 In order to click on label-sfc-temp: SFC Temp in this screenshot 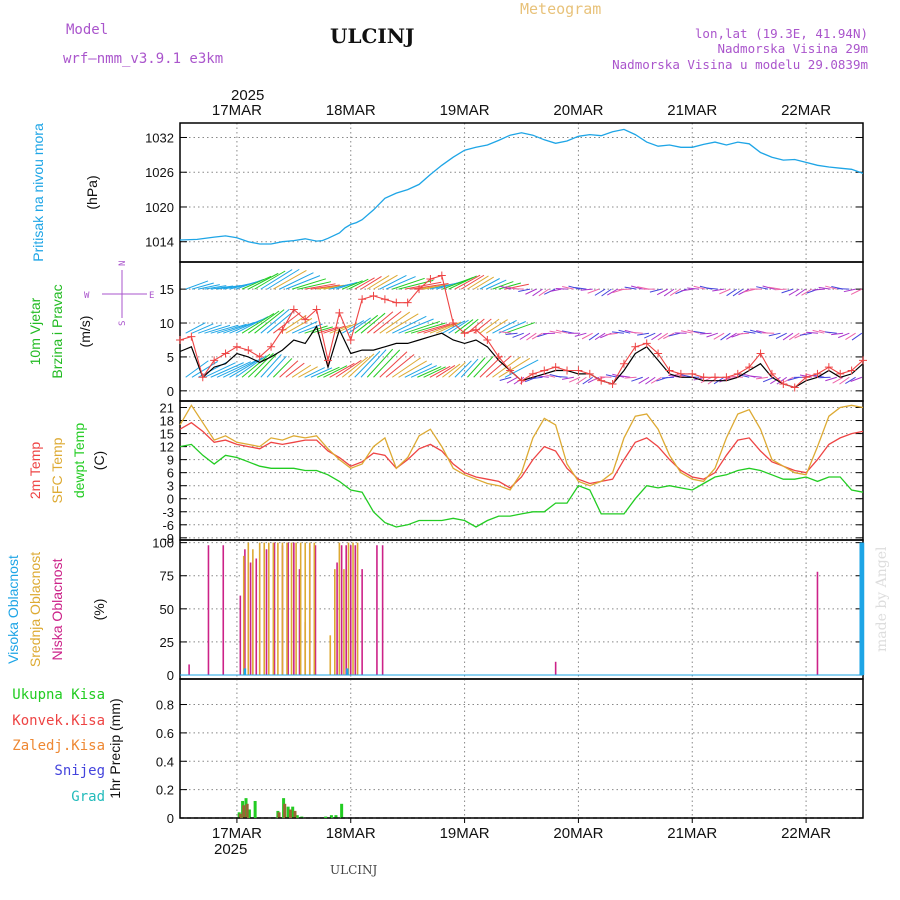, I will do `click(57, 470)`.